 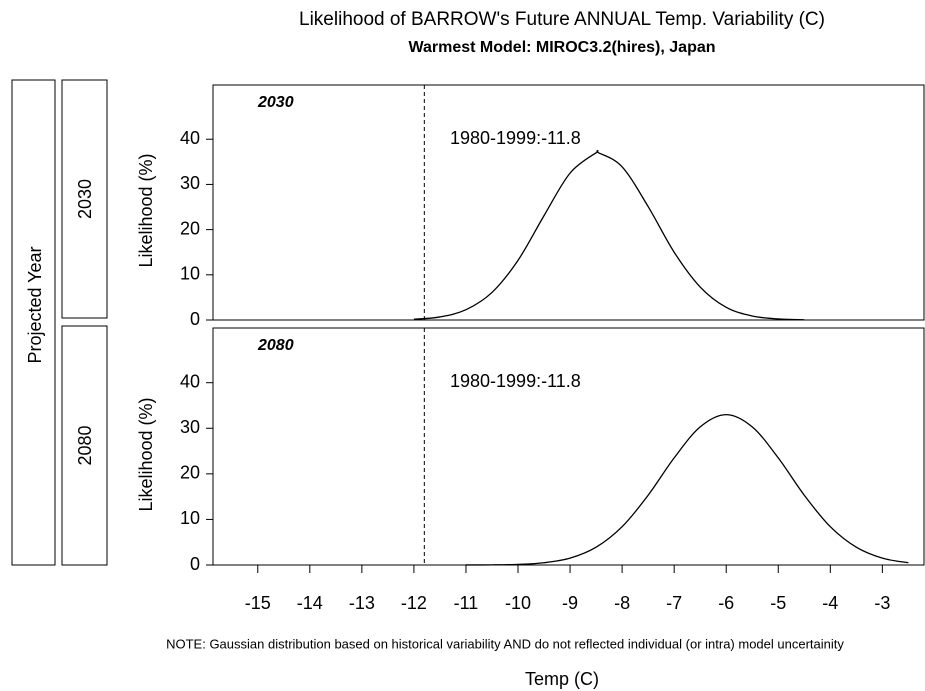 I want to click on x-axis-label: Temp (C), so click(x=562, y=679).